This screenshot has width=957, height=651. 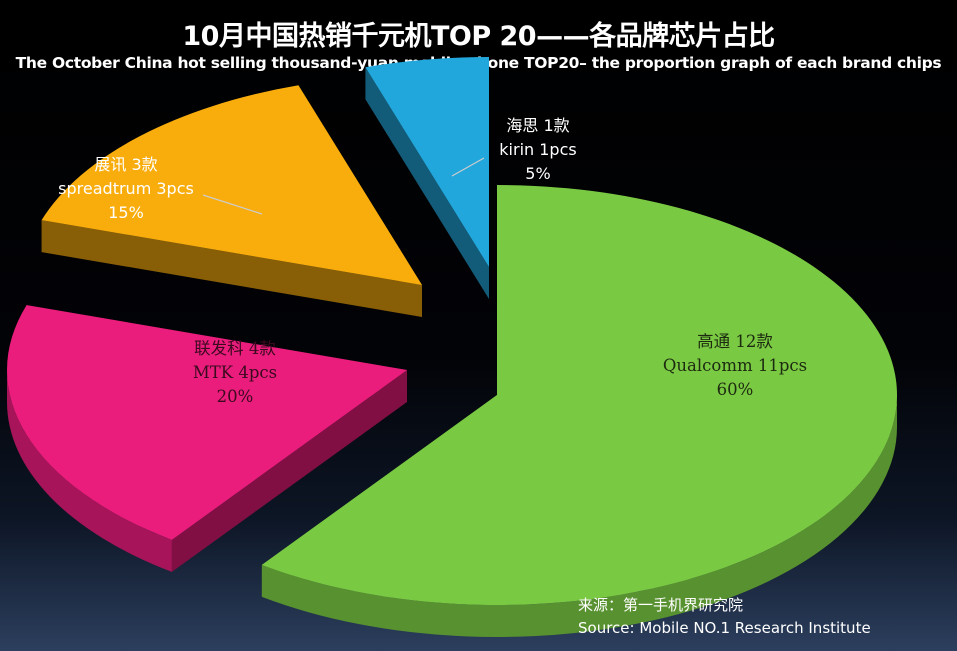 What do you see at coordinates (235, 348) in the screenshot?
I see `slice-label-mtk-cn: 联发科 4款` at bounding box center [235, 348].